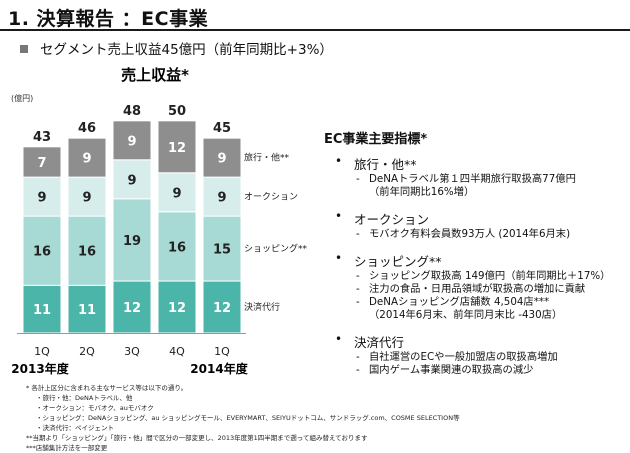 The image size is (630, 453). What do you see at coordinates (474, 218) in the screenshot?
I see `kpi-category: • オークション` at bounding box center [474, 218].